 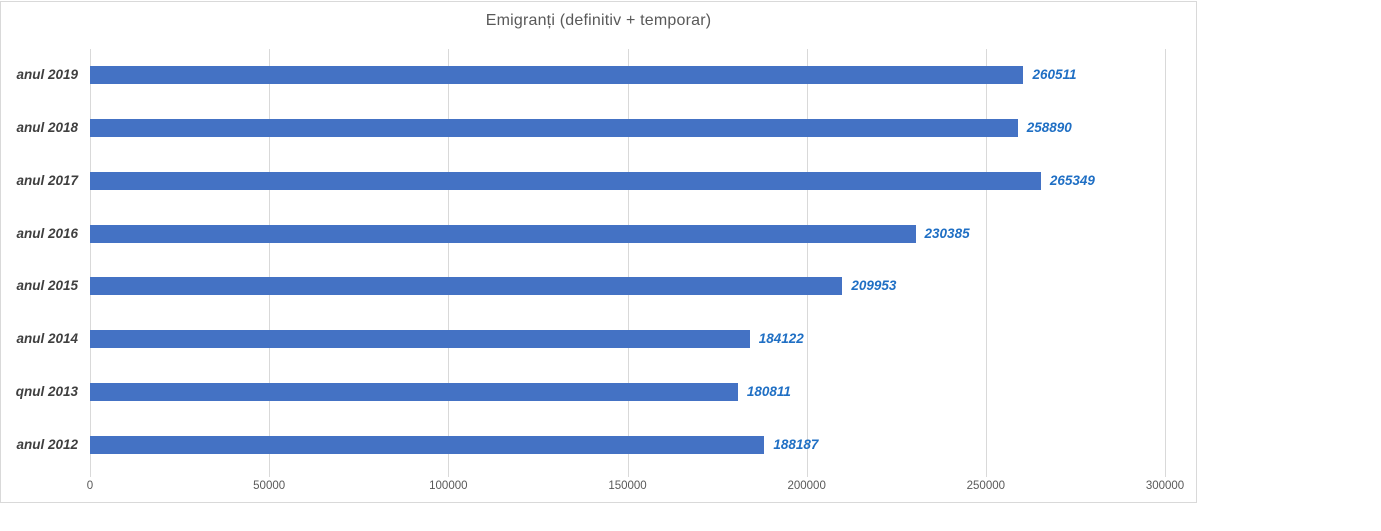 What do you see at coordinates (781, 339) in the screenshot?
I see `bar-data-label: 184122` at bounding box center [781, 339].